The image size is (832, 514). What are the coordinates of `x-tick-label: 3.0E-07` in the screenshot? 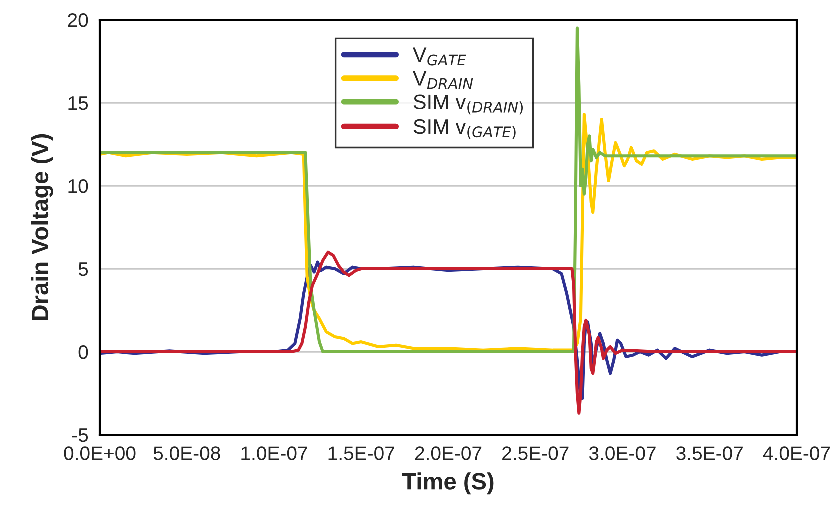 It's located at (622, 453).